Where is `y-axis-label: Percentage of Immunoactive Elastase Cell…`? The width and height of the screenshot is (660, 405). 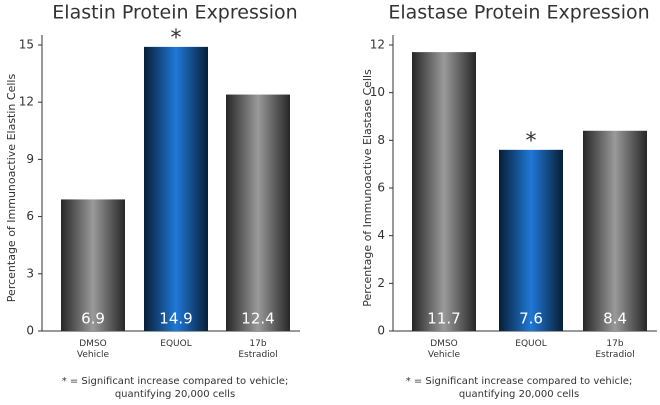
y-axis-label: Percentage of Immunoactive Elastase Cell… is located at coordinates (367, 188).